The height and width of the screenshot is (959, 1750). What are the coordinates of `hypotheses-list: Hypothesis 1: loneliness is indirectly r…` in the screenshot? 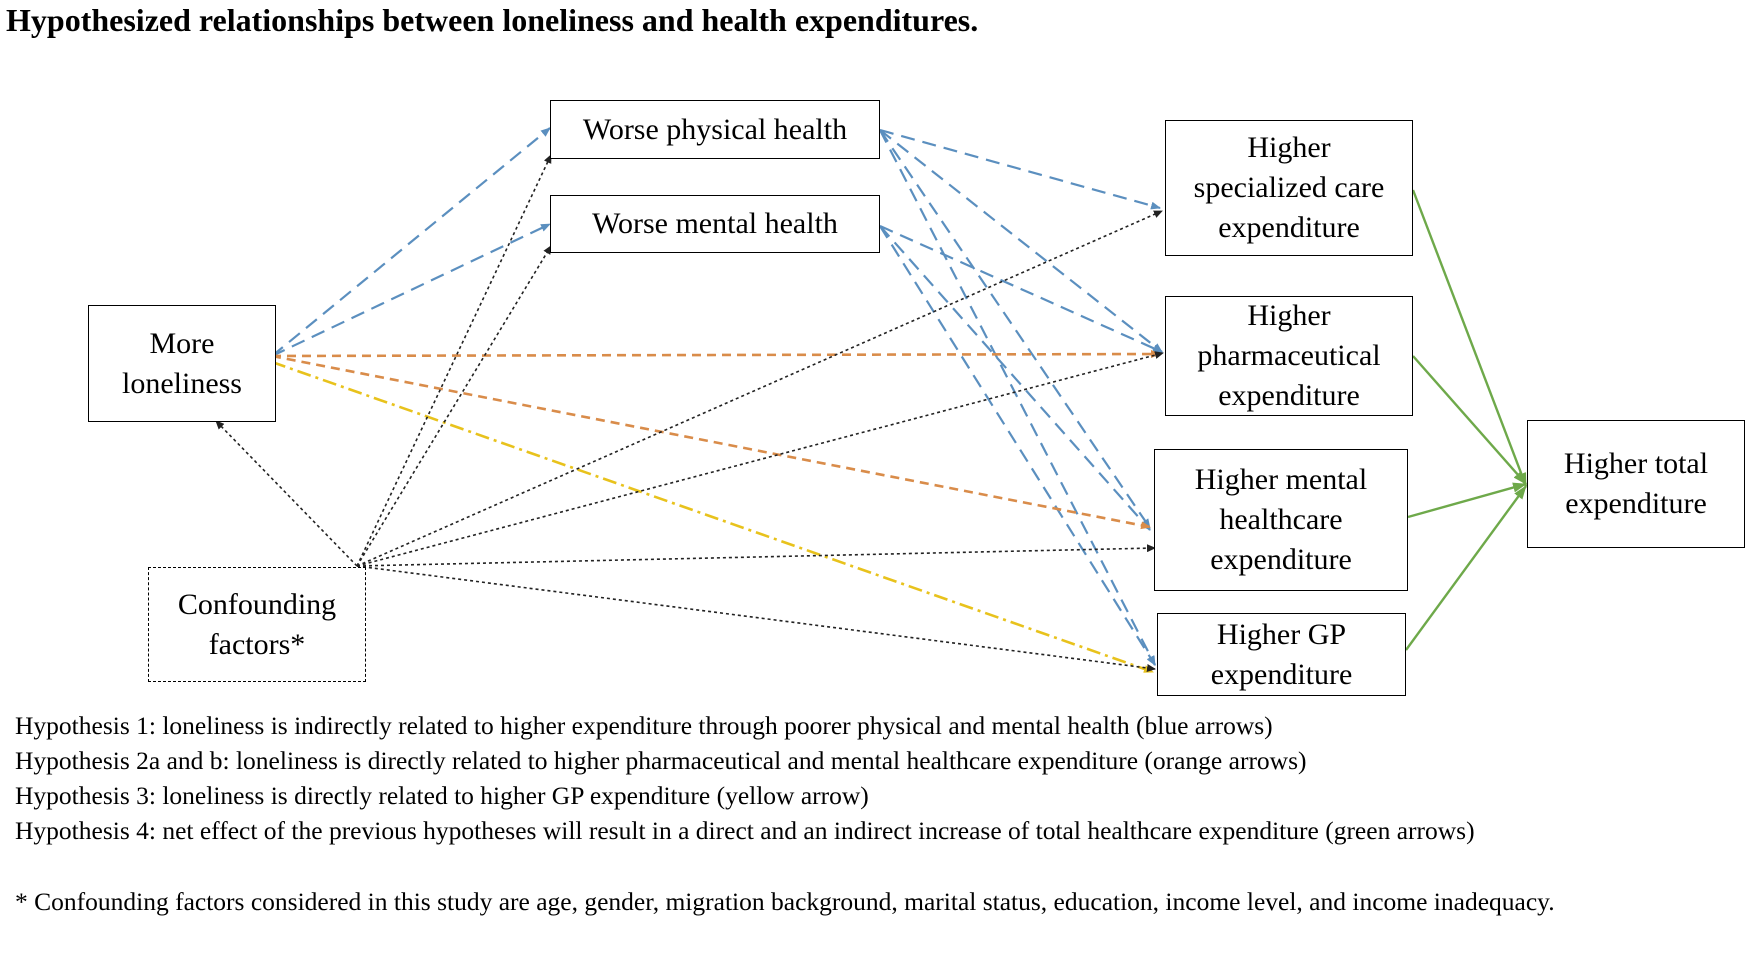 It's located at (877, 778).